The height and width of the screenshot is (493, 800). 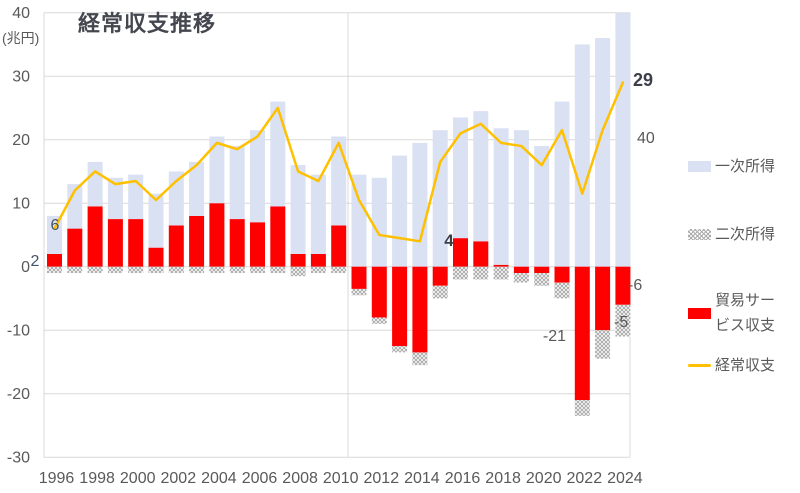 What do you see at coordinates (635, 285) in the screenshot?
I see `annotation-label-2024-trade: -6` at bounding box center [635, 285].